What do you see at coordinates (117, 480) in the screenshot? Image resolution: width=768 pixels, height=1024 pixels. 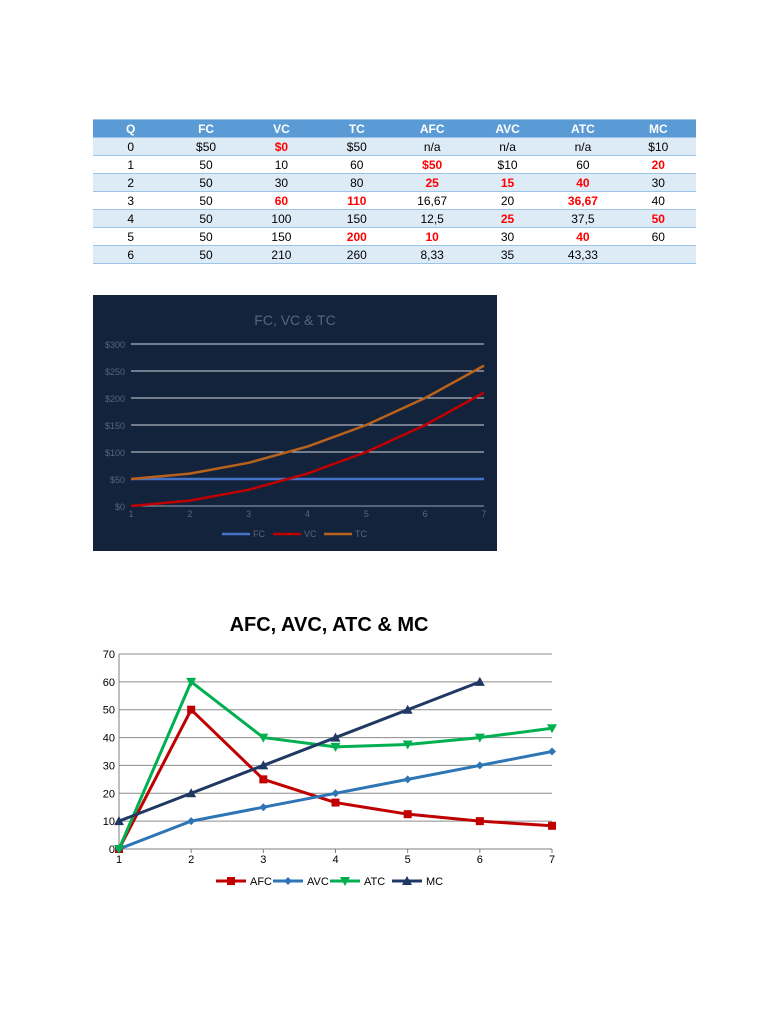 I see `y-tick-label: $50` at bounding box center [117, 480].